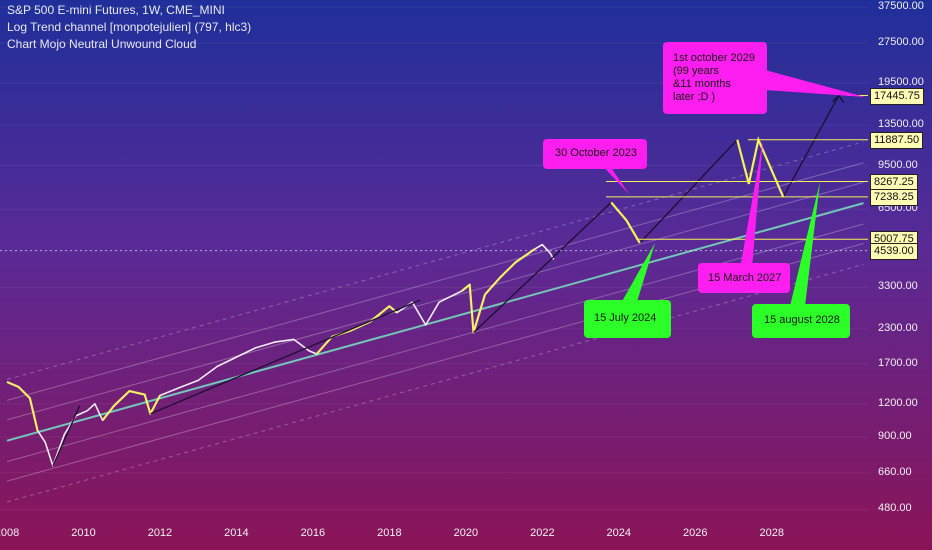 This screenshot has width=932, height=550. What do you see at coordinates (771, 533) in the screenshot?
I see `x-tick-label: 2028` at bounding box center [771, 533].